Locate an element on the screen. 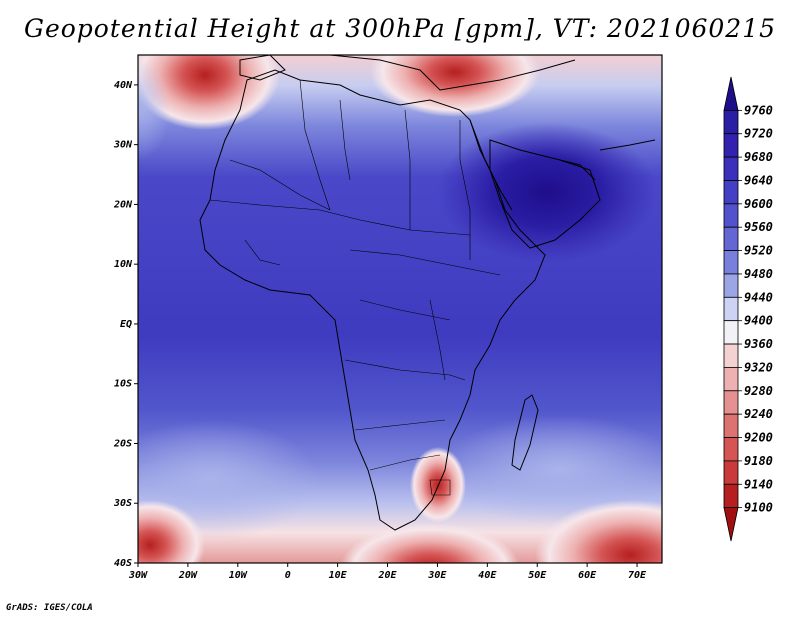 The image size is (800, 618). lon-tick-label: 10W is located at coordinates (238, 575).